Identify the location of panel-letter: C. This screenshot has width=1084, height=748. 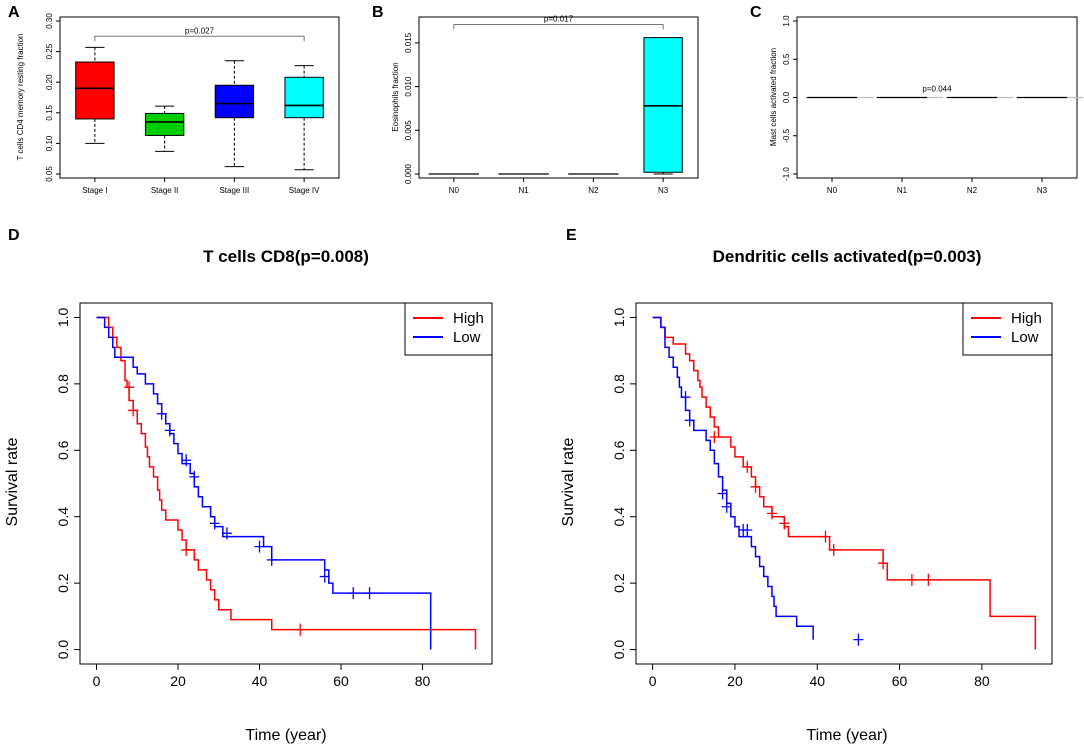
(756, 12).